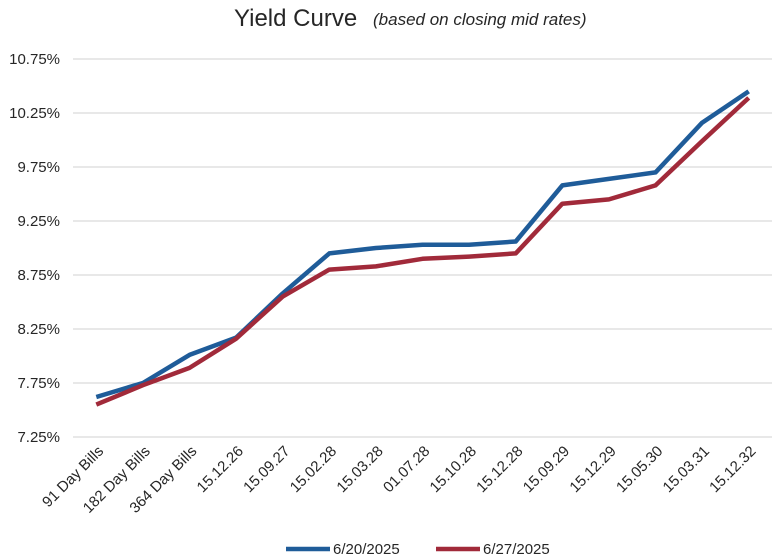 This screenshot has height=558, width=780. I want to click on legend: 6/20/2025 6/27/2025, so click(418, 549).